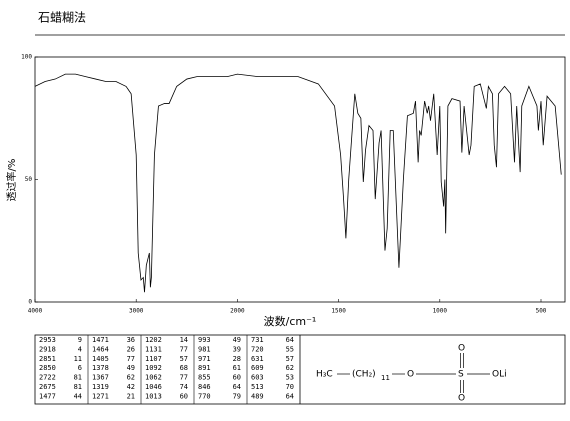 The image size is (570, 421). I want to click on peak-transmittance: 44, so click(78, 396).